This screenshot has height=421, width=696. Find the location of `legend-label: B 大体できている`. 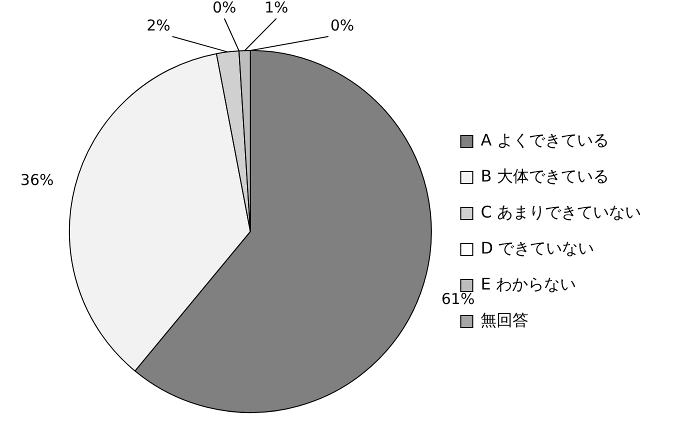

legend-label: B 大体できている is located at coordinates (544, 176).